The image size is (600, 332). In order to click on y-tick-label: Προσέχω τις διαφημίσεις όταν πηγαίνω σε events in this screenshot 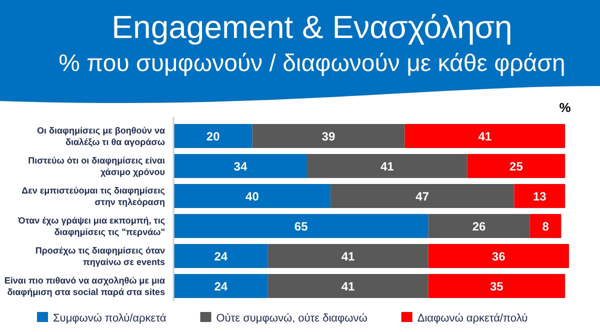, I will do `click(100, 256)`.